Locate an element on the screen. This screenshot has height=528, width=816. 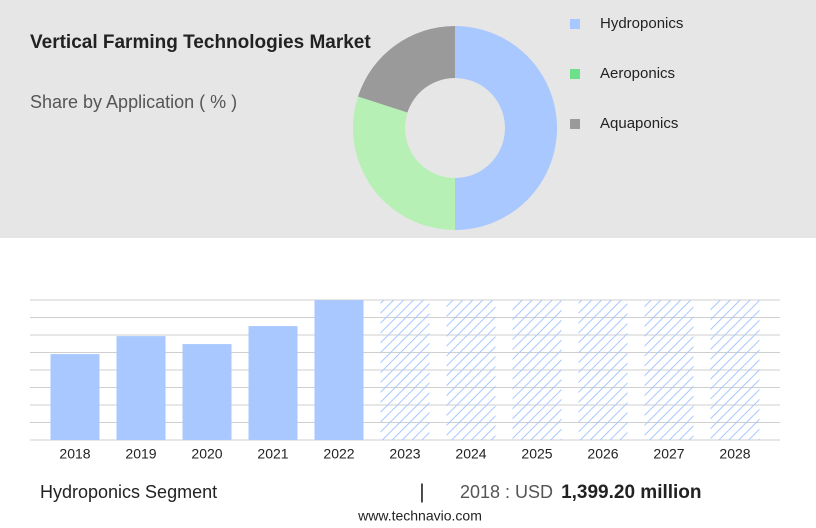
footer-value: 2018 : USD 1,399.20 million is located at coordinates (581, 492).